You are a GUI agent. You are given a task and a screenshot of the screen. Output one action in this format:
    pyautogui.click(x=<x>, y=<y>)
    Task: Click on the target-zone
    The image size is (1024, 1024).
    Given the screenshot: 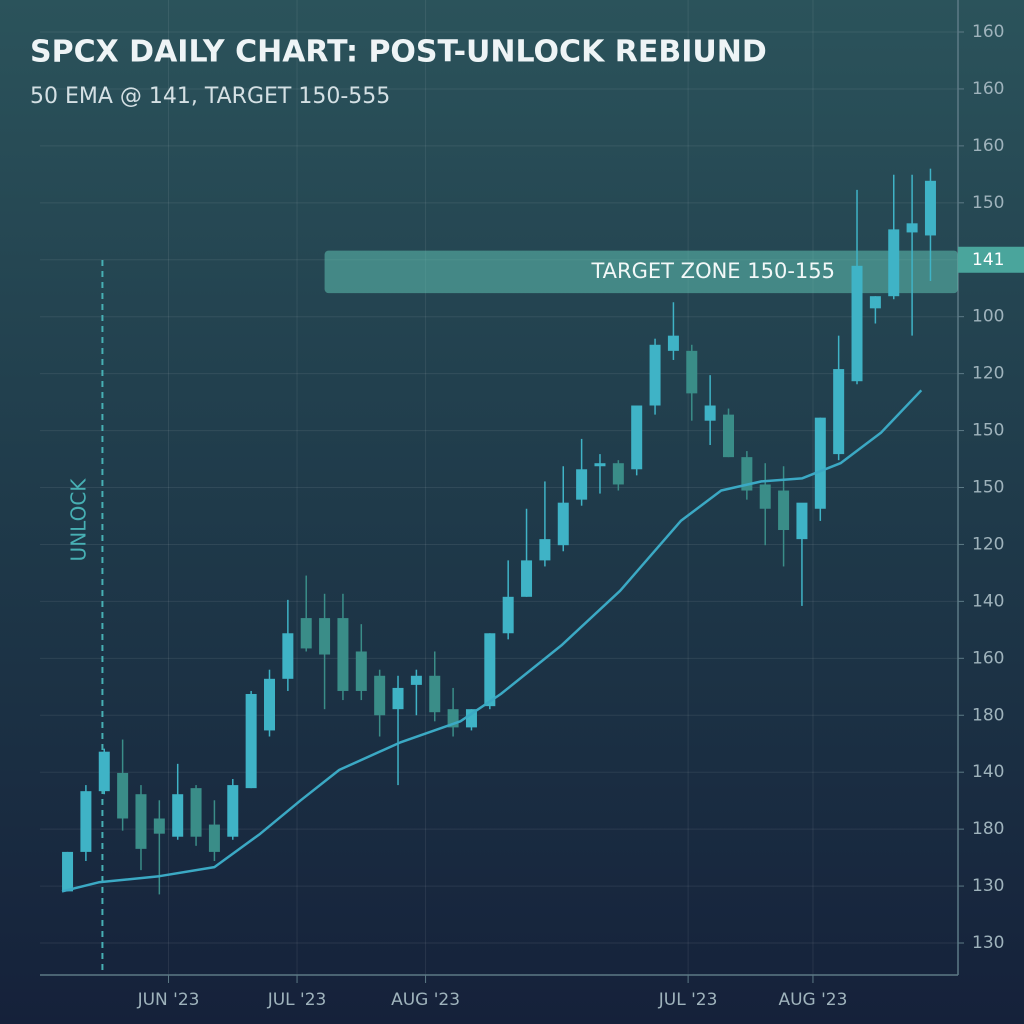 What is the action you would take?
    pyautogui.click(x=641, y=272)
    